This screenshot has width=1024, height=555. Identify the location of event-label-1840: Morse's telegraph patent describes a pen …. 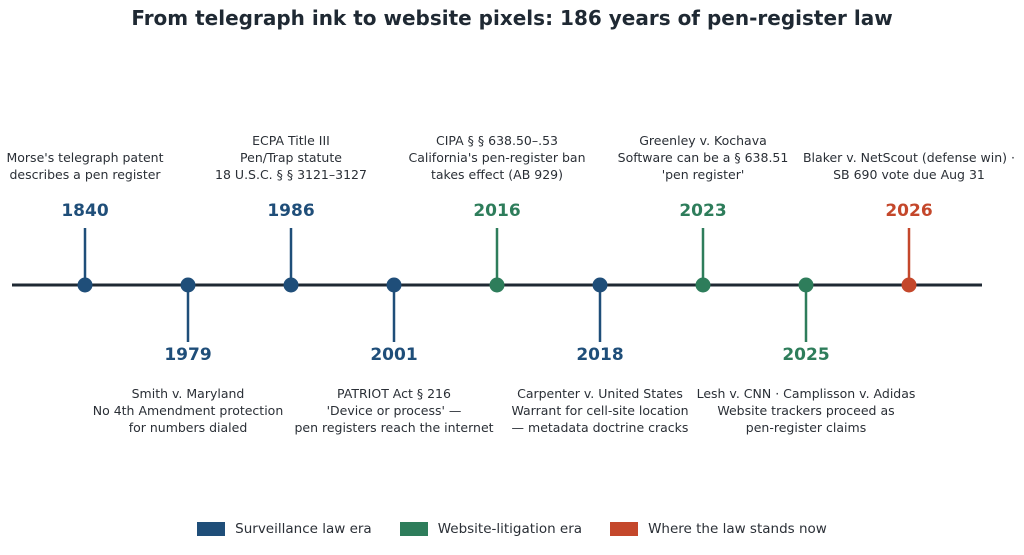
(102, 166).